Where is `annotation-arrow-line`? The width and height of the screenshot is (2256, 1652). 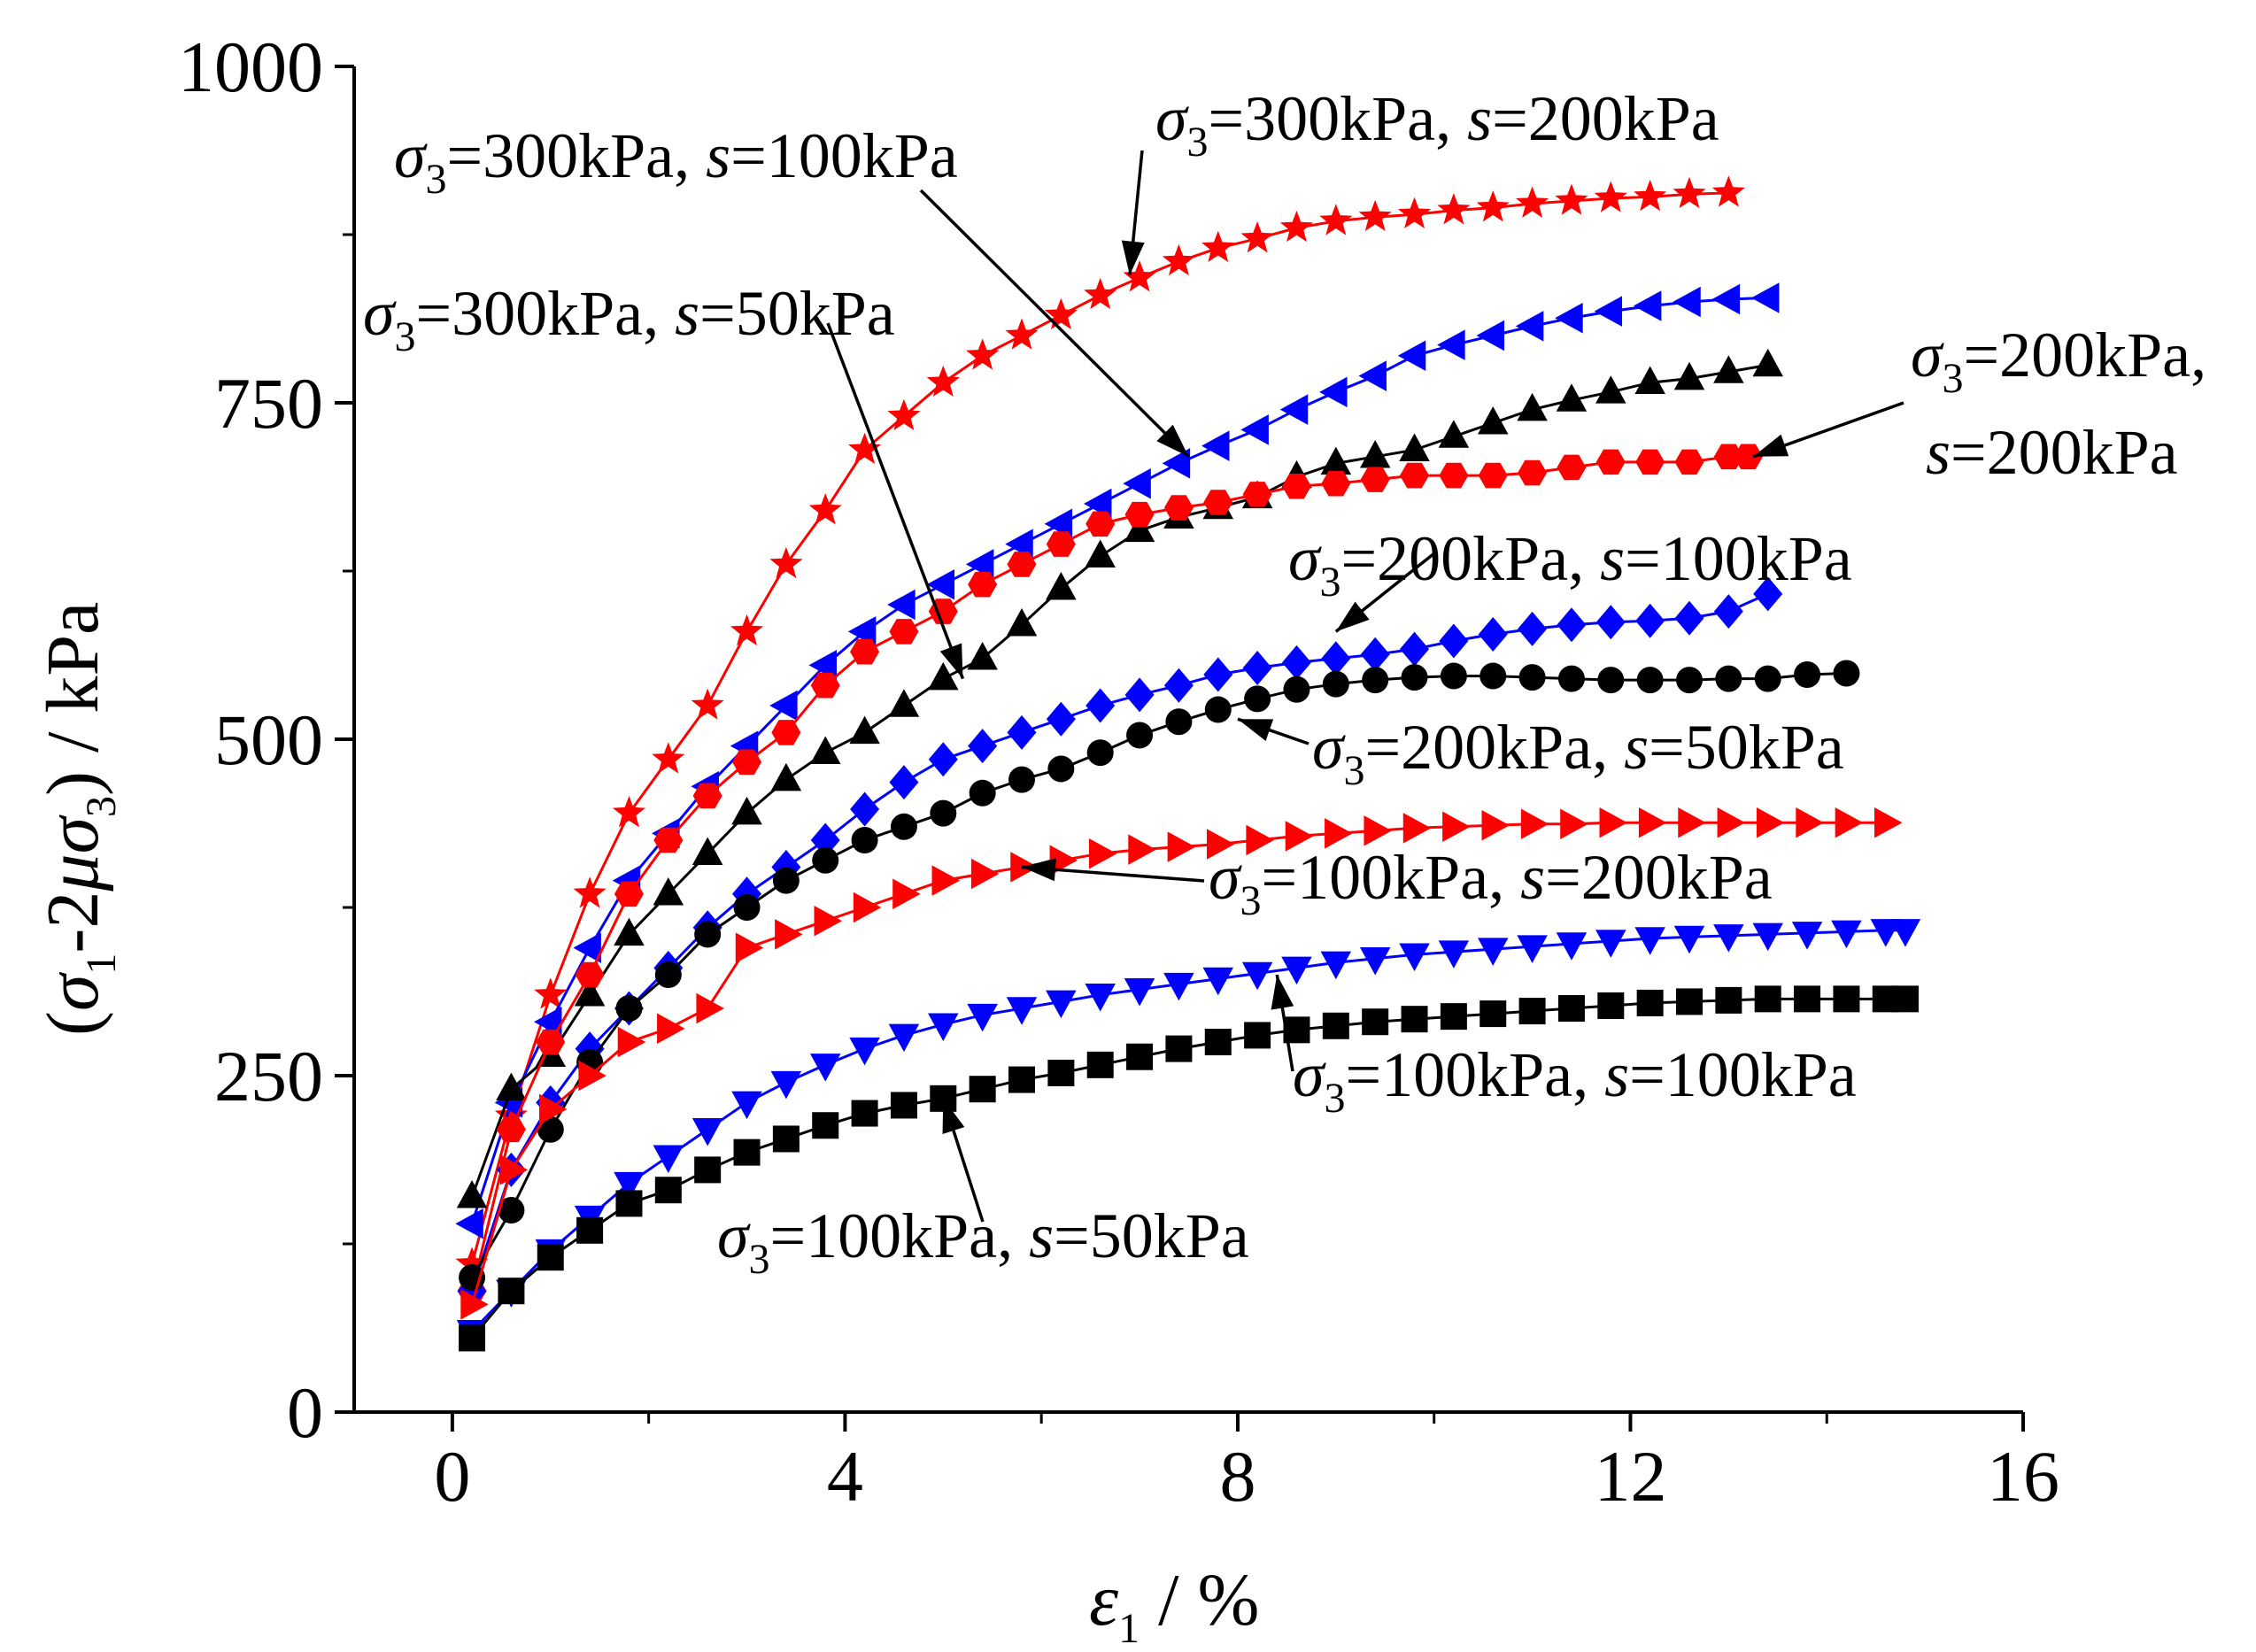
annotation-arrow-line is located at coordinates (895, 501).